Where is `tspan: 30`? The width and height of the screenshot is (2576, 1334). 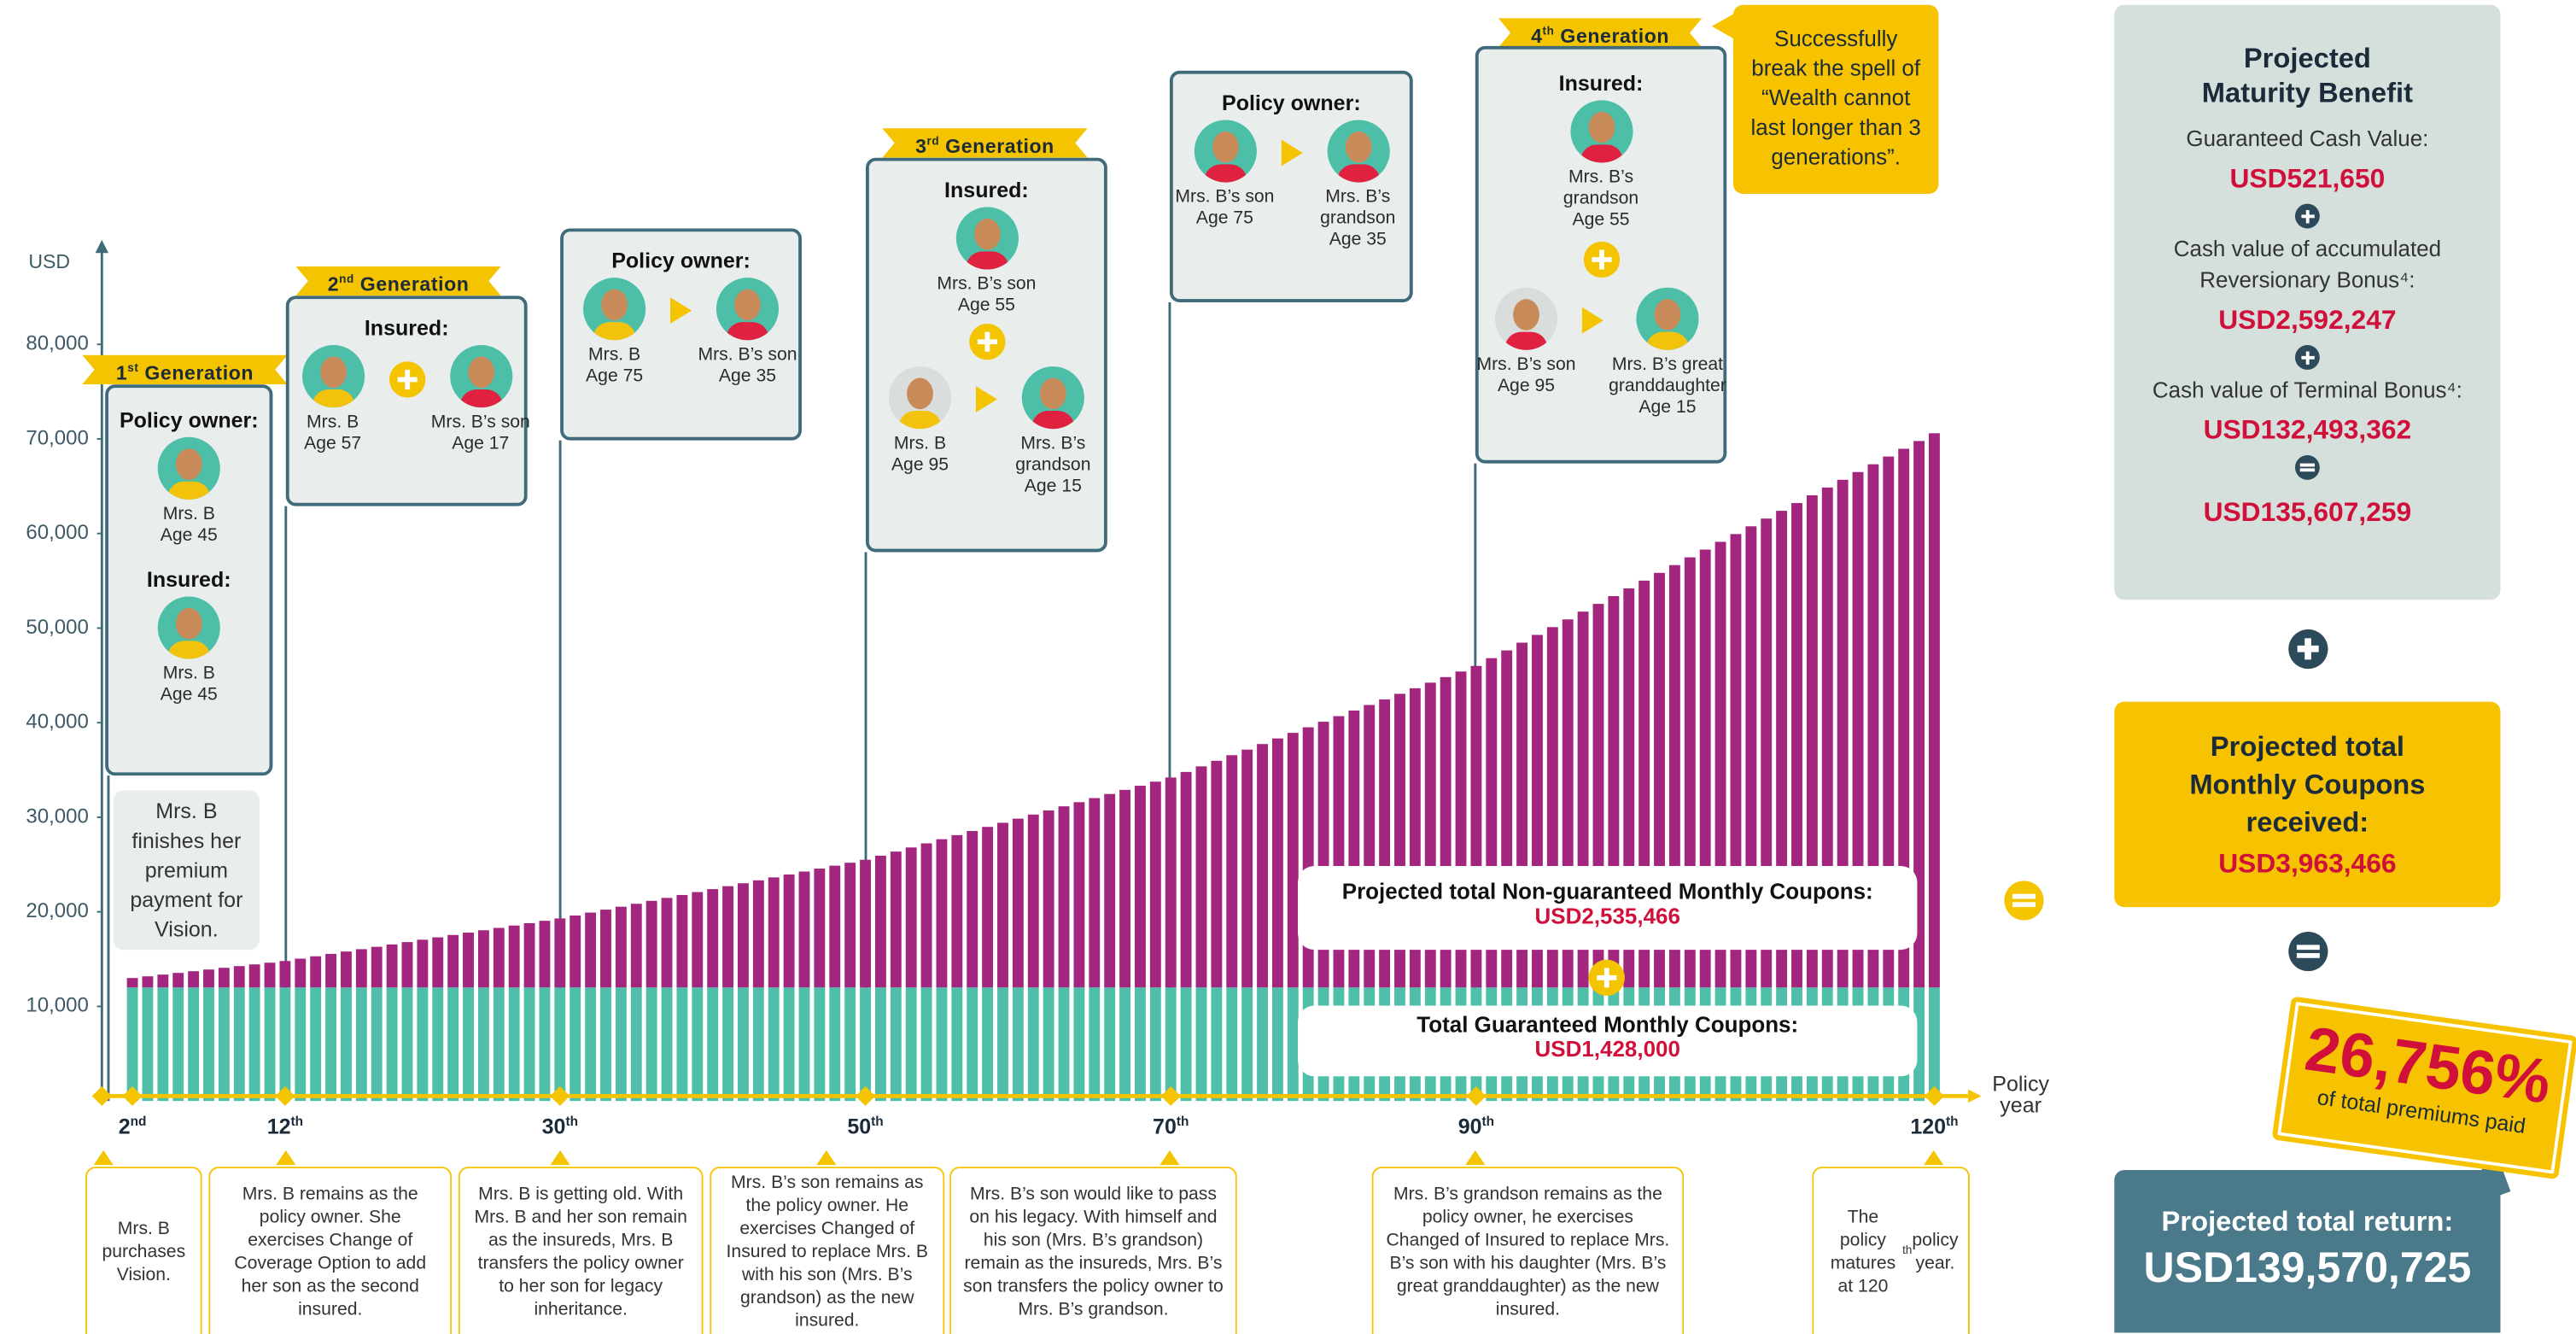
tspan: 30 is located at coordinates (554, 1127).